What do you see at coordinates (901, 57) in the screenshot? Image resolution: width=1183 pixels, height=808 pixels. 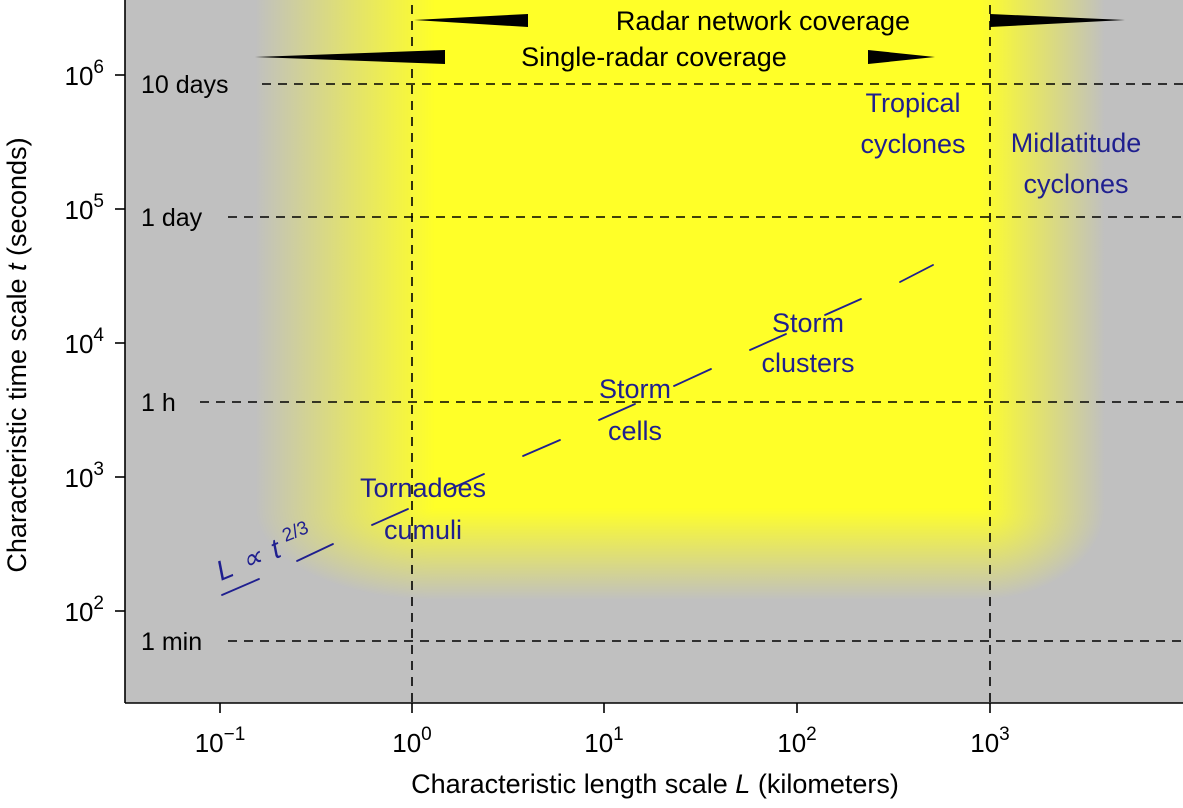 I see `single-arrow-right` at bounding box center [901, 57].